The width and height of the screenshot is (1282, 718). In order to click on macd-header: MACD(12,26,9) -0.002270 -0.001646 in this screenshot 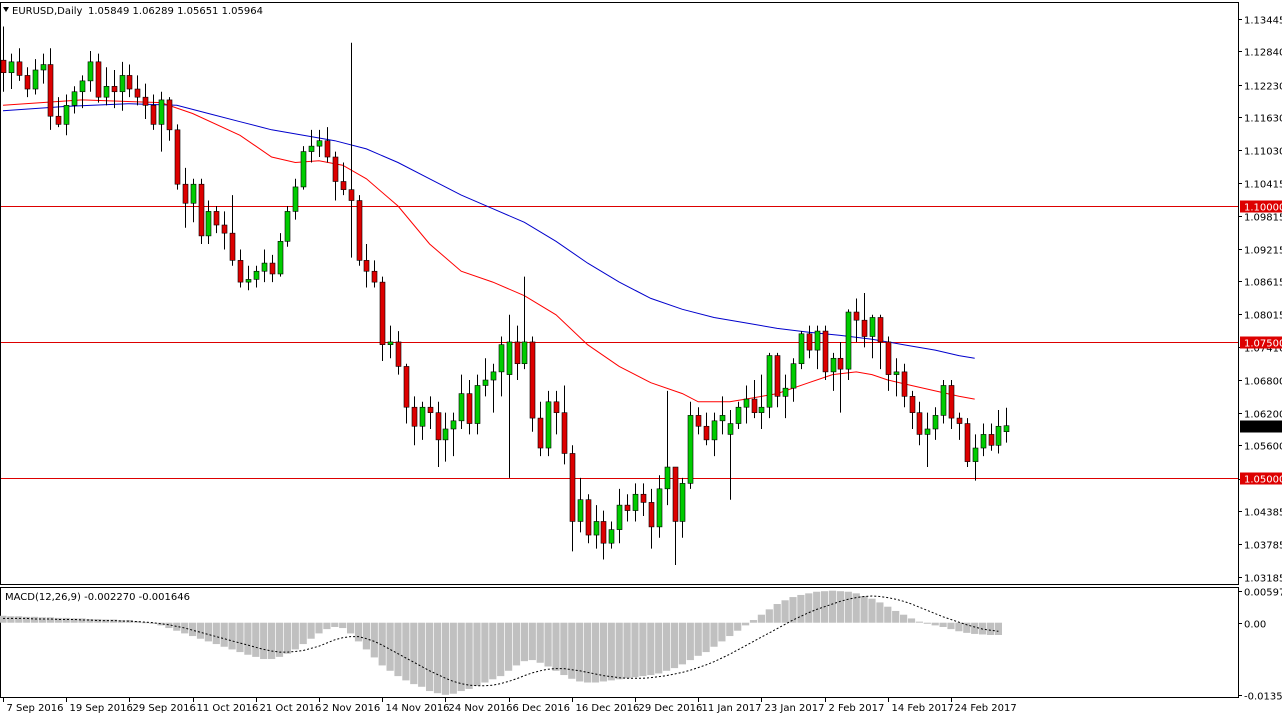, I will do `click(97, 597)`.